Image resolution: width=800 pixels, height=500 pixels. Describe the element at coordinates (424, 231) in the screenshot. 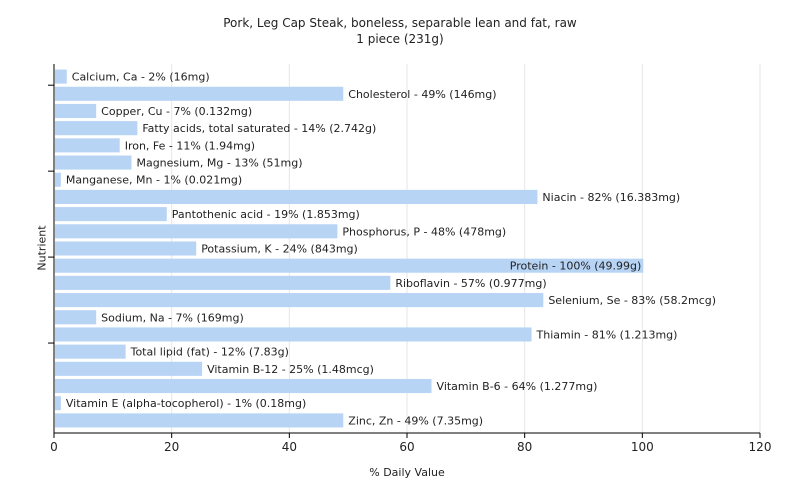

I see `bar-label: Phosphorus, P - 48% (478mg)` at that location.